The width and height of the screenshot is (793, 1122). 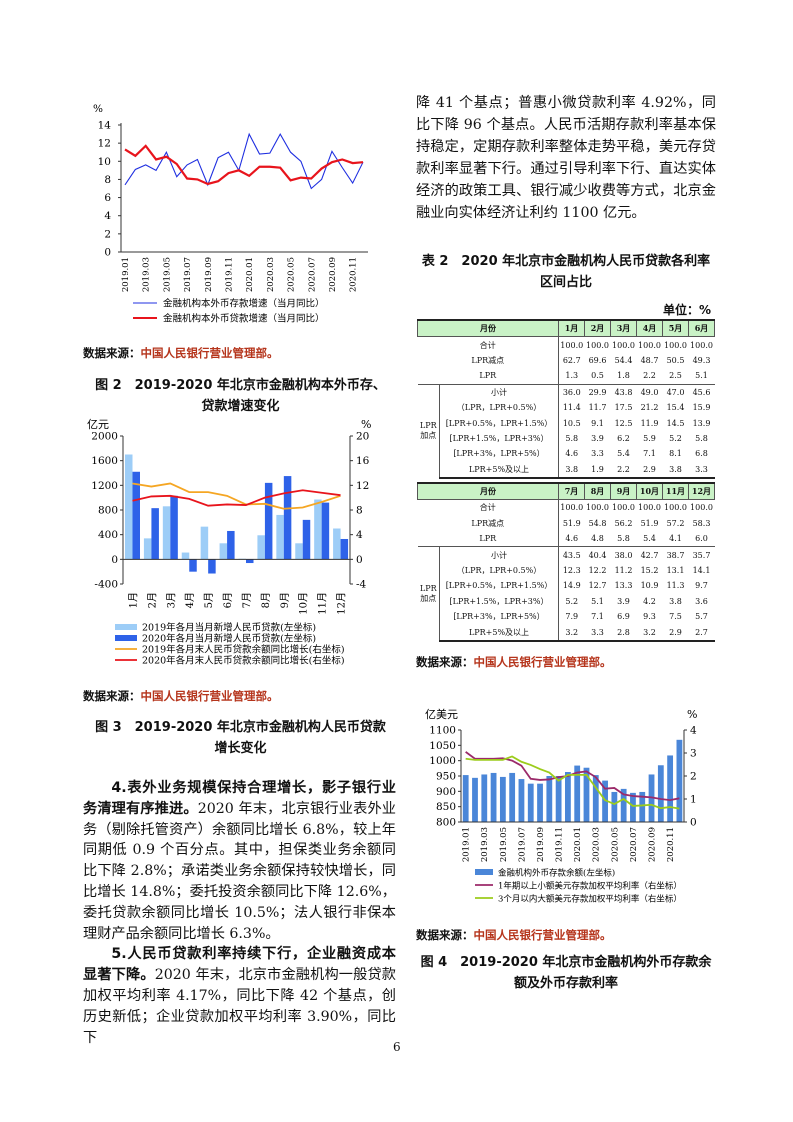 What do you see at coordinates (572, 601) in the screenshot?
I see `value-cell: 5.2` at bounding box center [572, 601].